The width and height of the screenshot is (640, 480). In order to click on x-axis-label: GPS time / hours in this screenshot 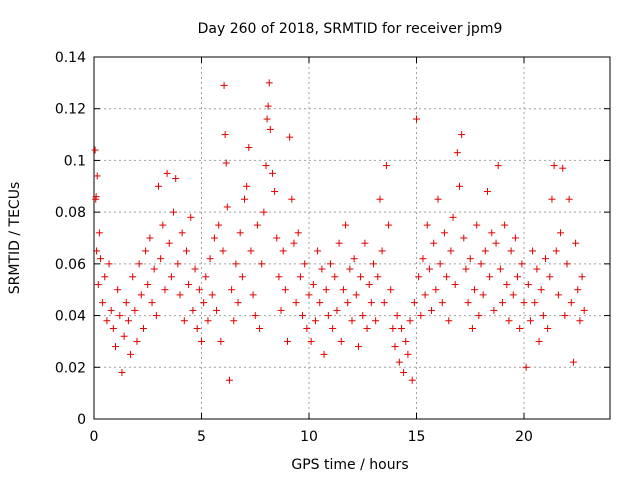, I will do `click(349, 465)`.